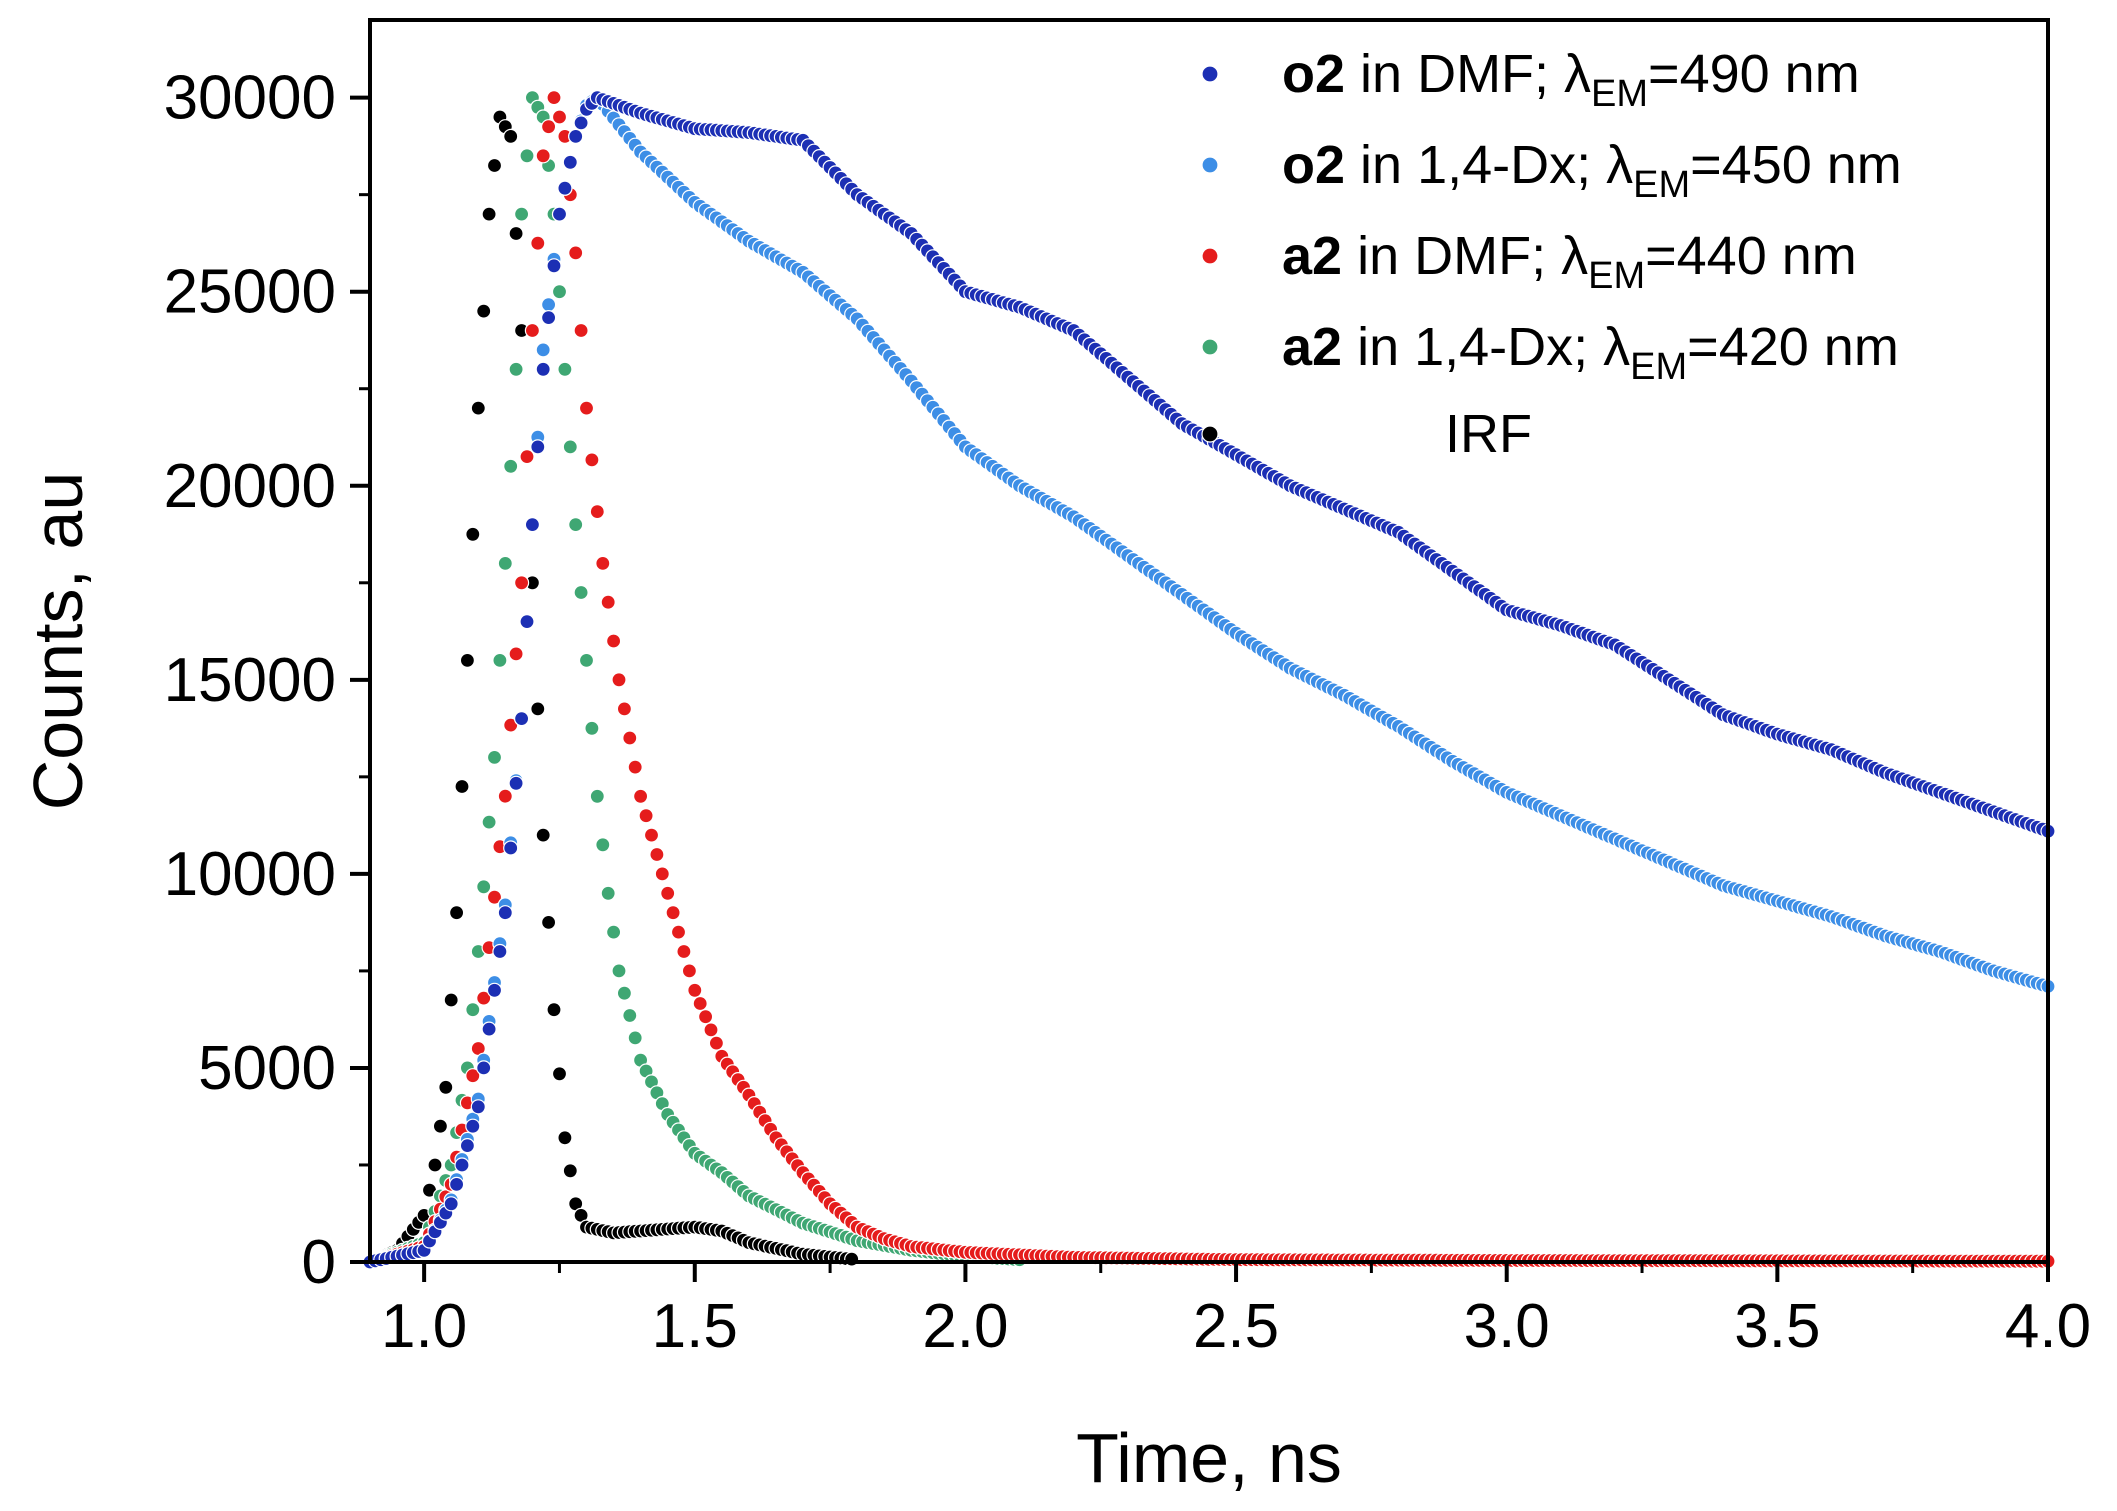  What do you see at coordinates (319, 1262) in the screenshot?
I see `y-tick-label: 0` at bounding box center [319, 1262].